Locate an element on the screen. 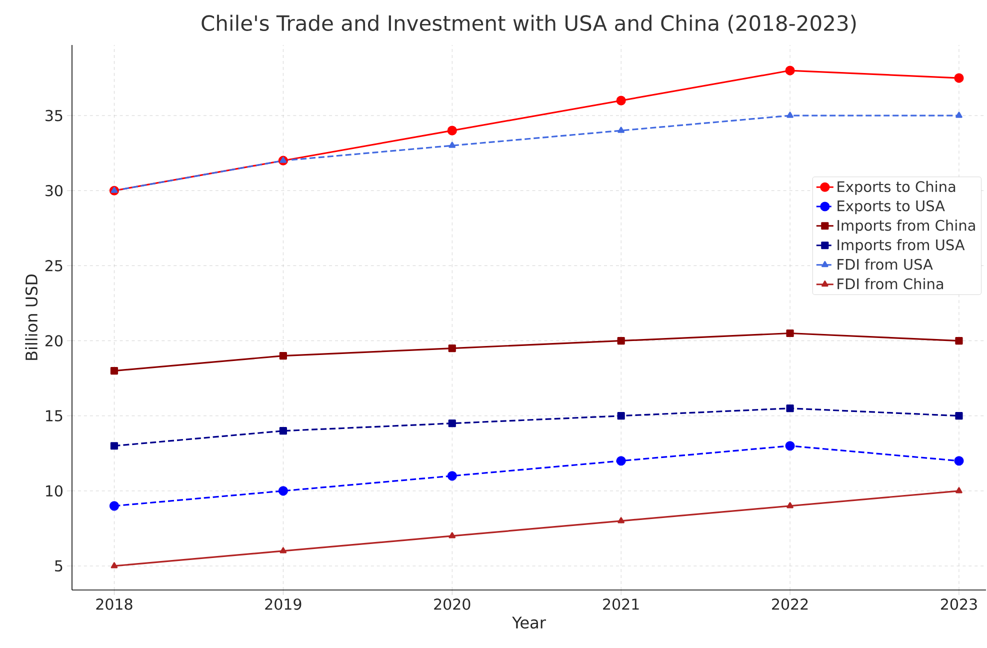 The height and width of the screenshot is (648, 987). x-axis-title: Year is located at coordinates (529, 622).